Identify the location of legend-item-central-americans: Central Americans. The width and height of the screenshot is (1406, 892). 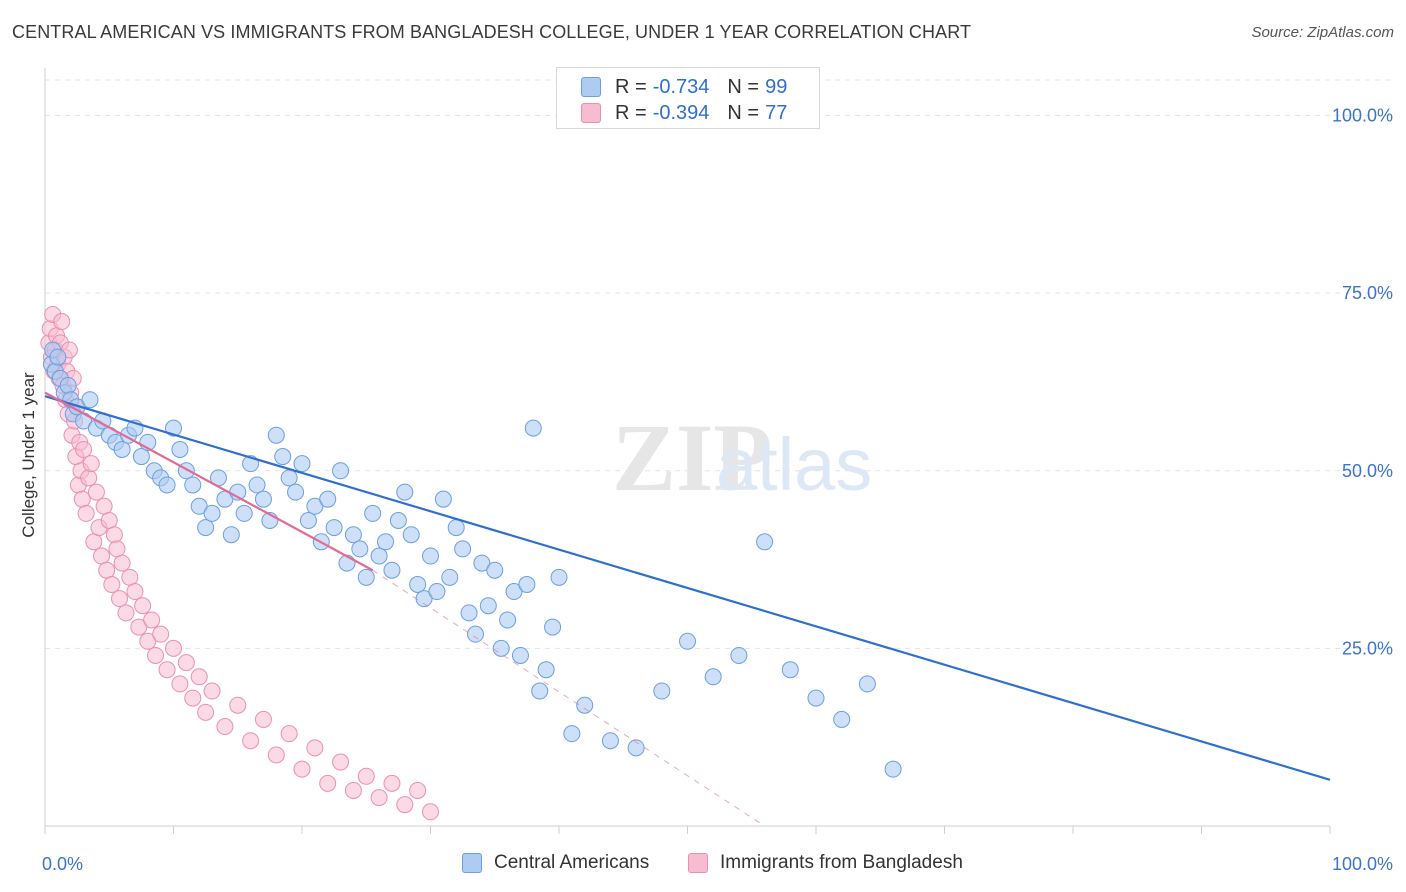
(555, 863).